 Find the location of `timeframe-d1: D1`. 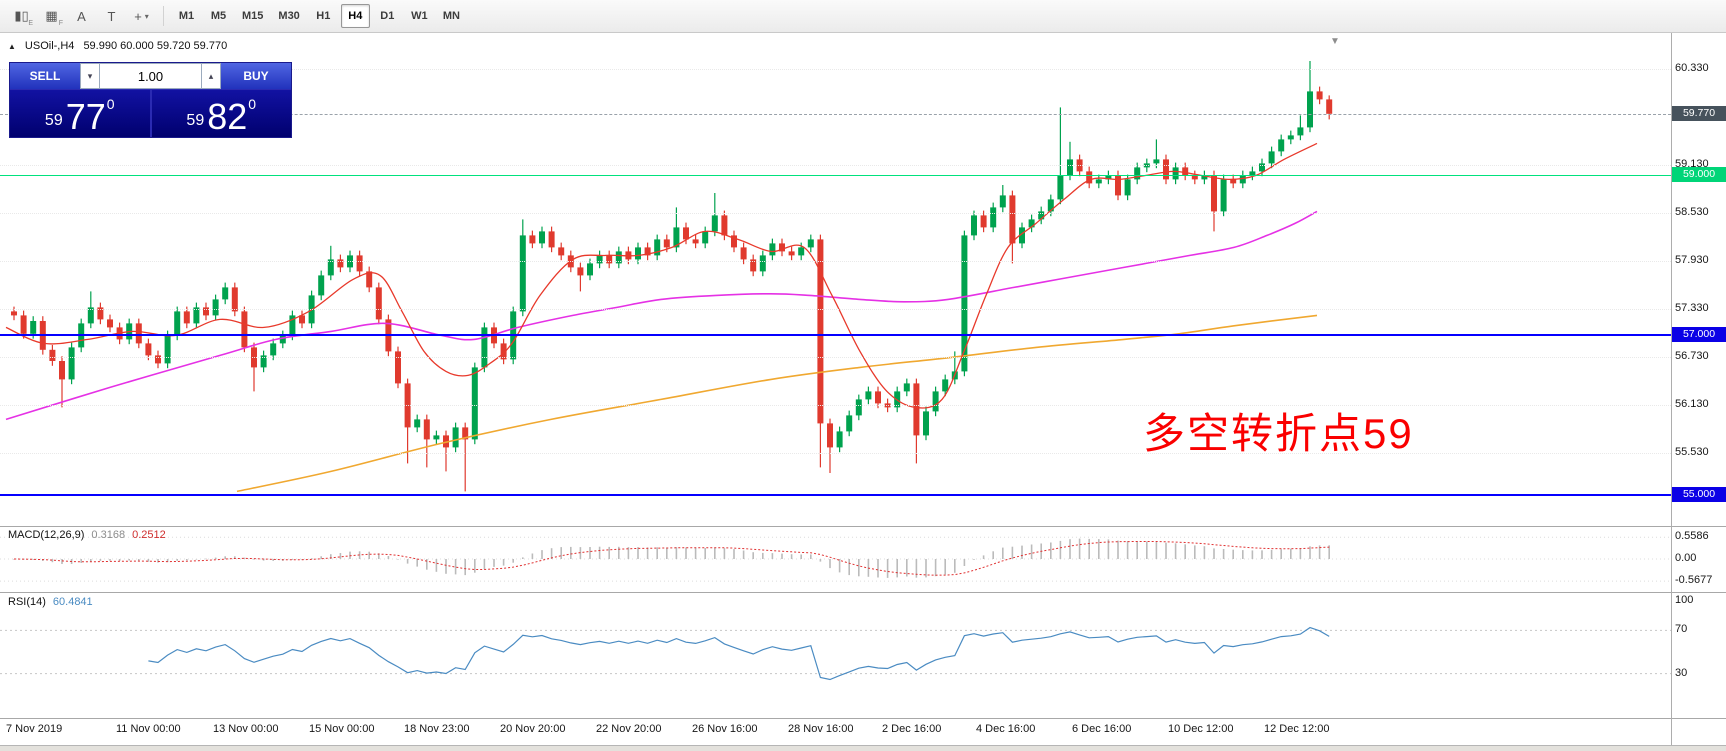

timeframe-d1: D1 is located at coordinates (387, 16).